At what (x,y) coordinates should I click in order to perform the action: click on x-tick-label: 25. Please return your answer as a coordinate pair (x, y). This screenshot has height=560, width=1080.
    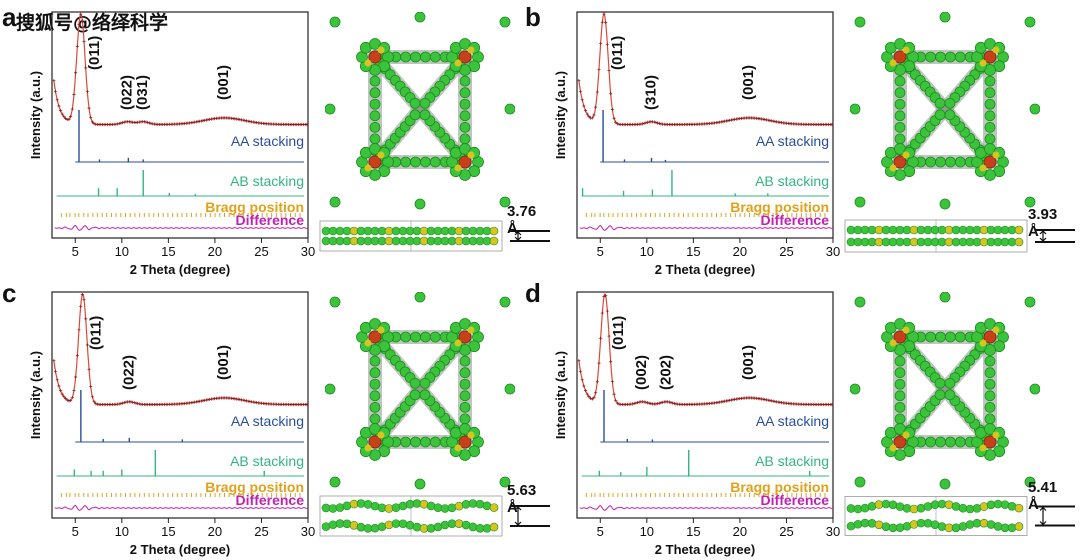
    Looking at the image, I should click on (261, 531).